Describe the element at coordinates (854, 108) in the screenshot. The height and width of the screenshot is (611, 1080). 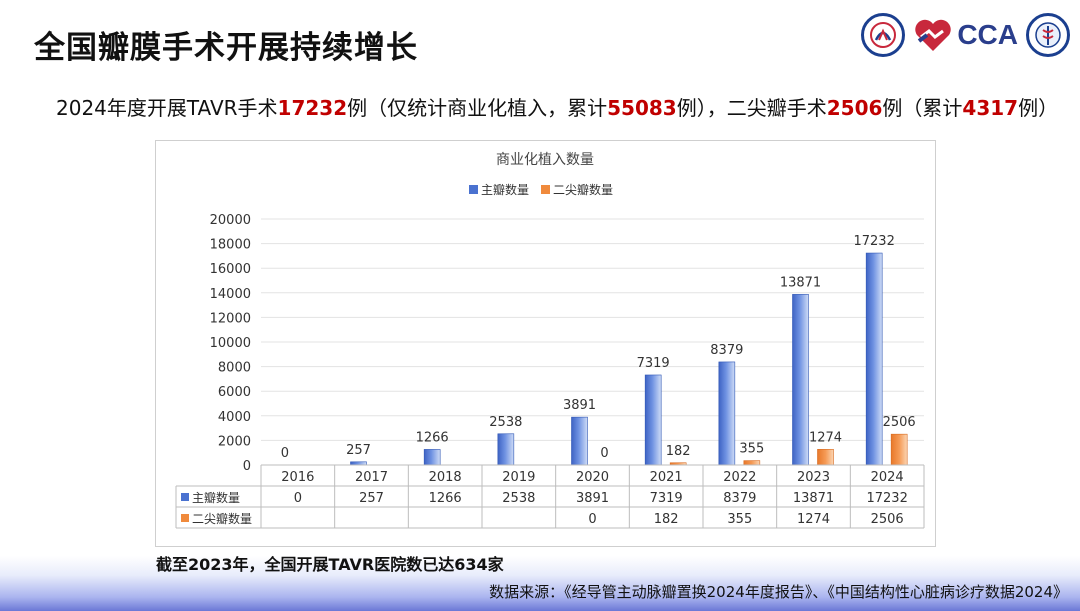
I see `mitral-2024-count: 2506` at that location.